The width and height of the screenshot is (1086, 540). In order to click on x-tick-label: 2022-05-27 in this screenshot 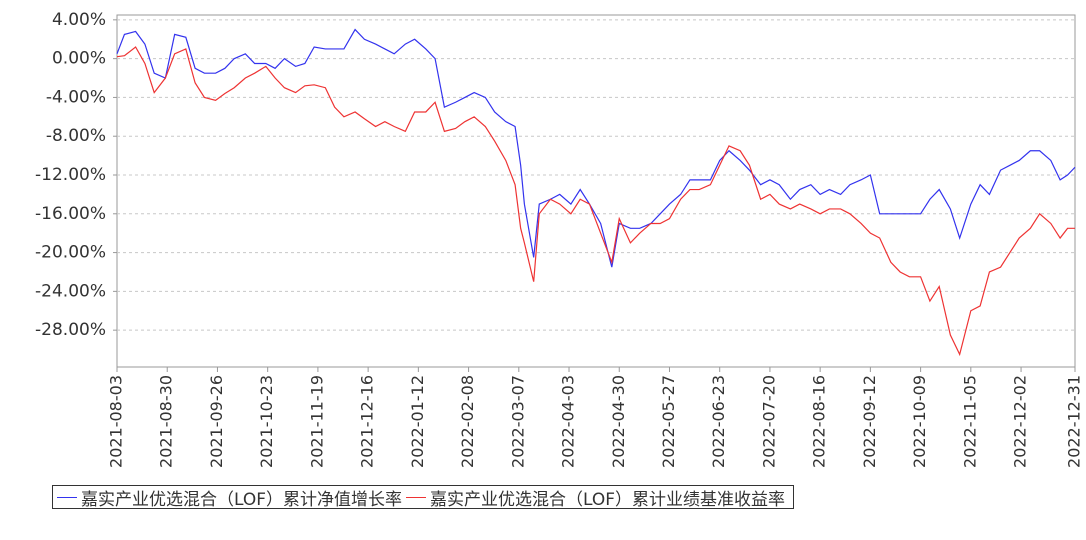, I will do `click(668, 421)`.